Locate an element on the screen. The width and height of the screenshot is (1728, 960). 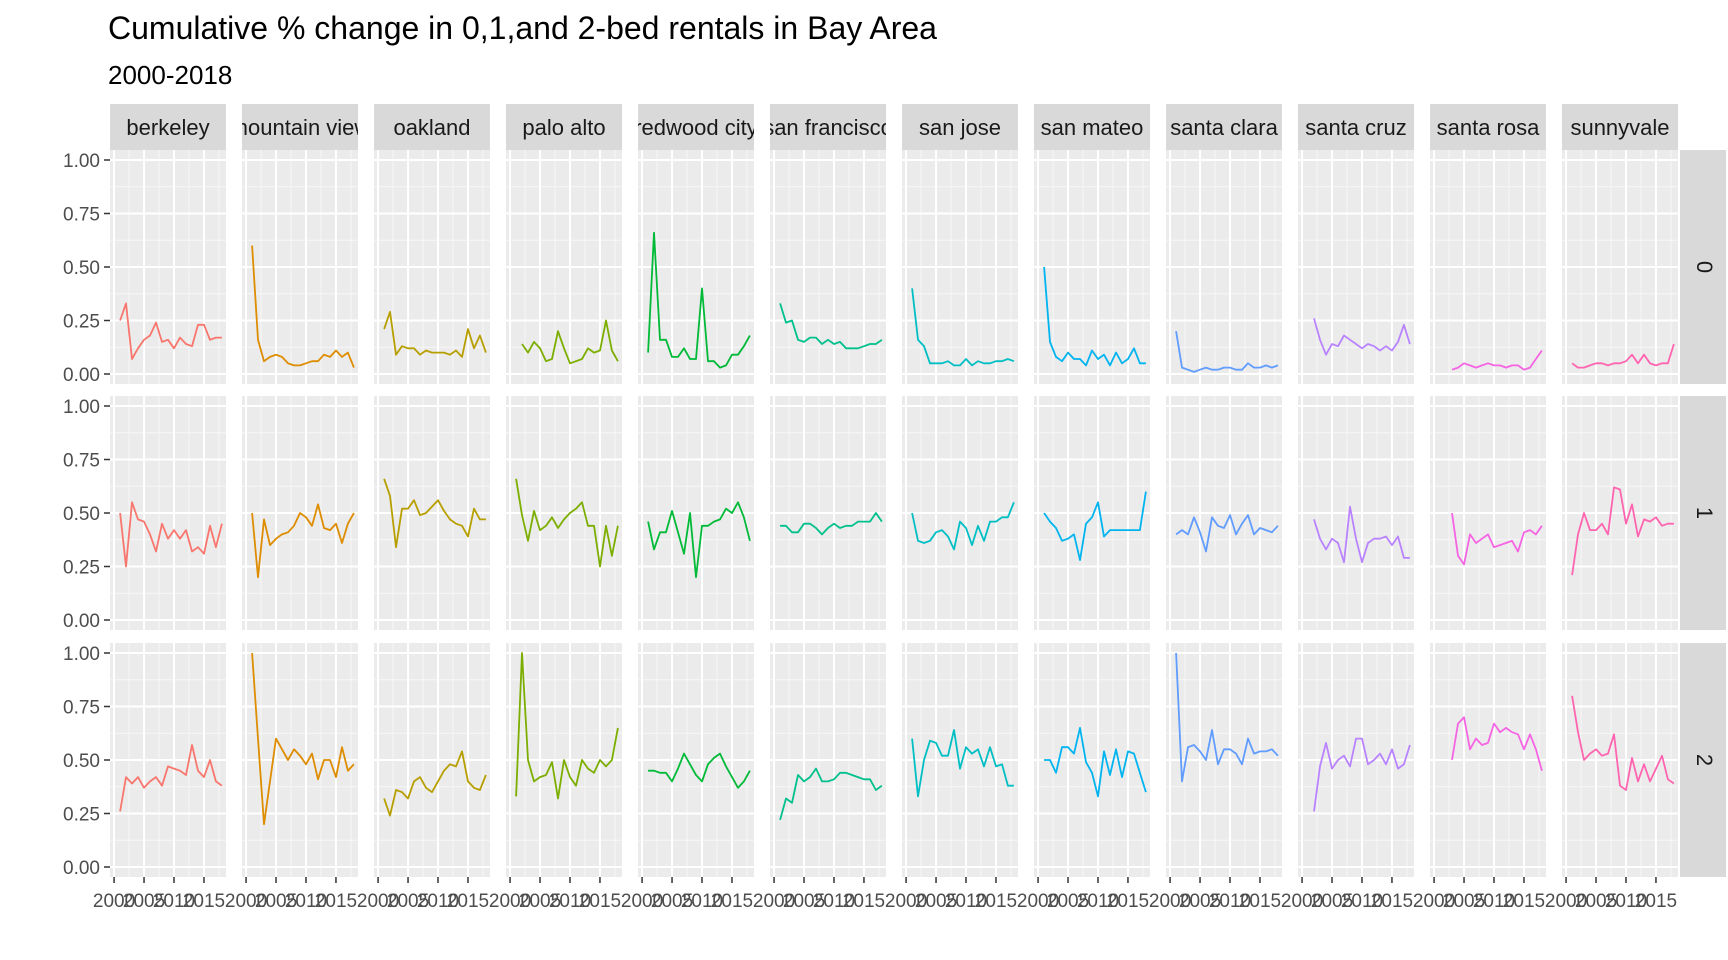
y-tick-label: 0.50 is located at coordinates (81, 761).